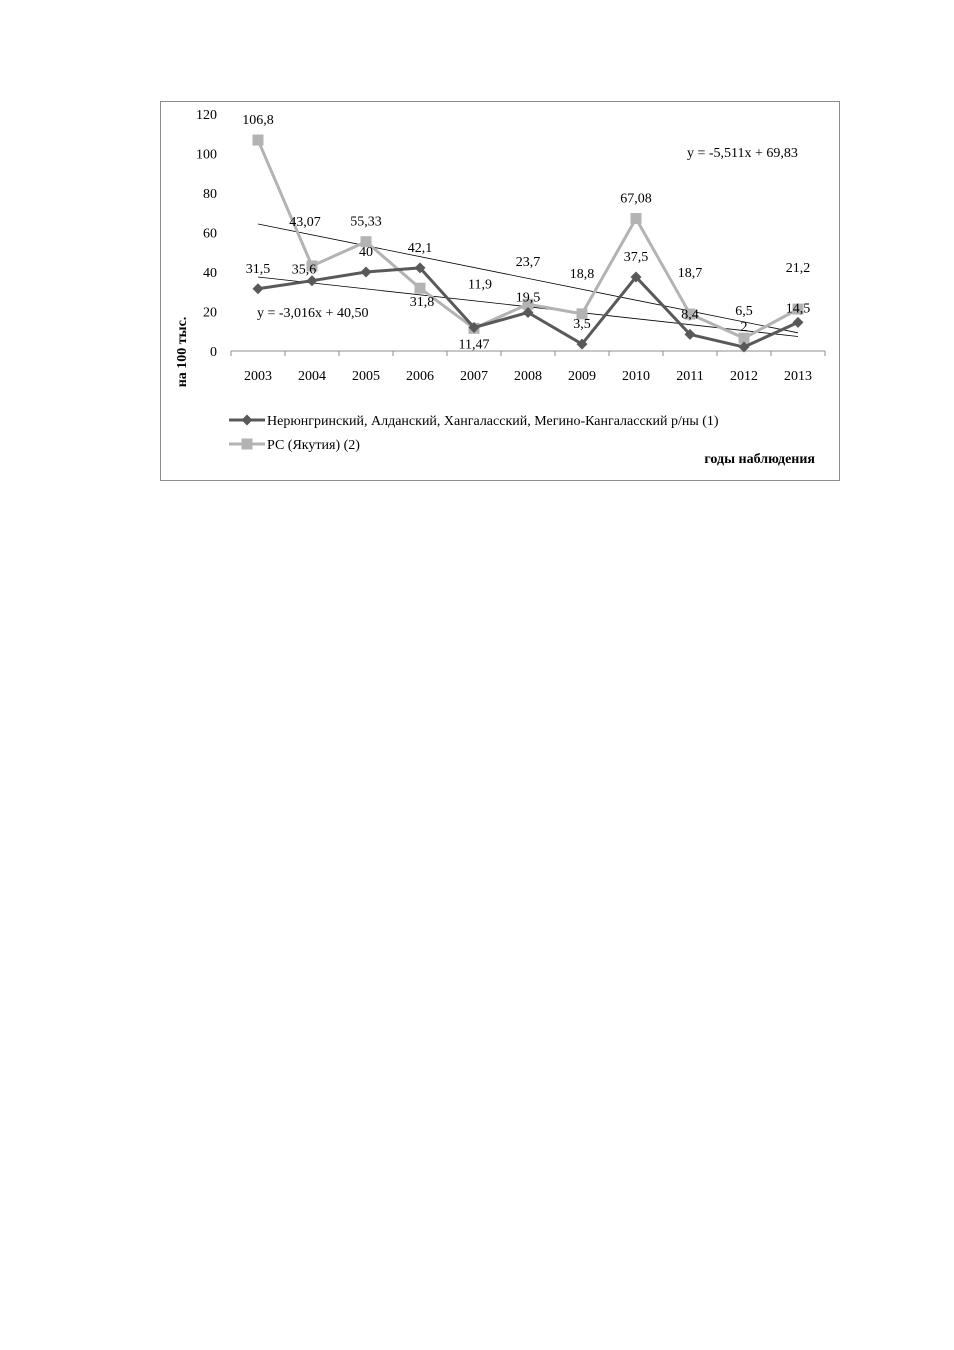 Image resolution: width=954 pixels, height=1350 pixels. Describe the element at coordinates (689, 376) in the screenshot. I see `x-tick-label: 2011` at that location.